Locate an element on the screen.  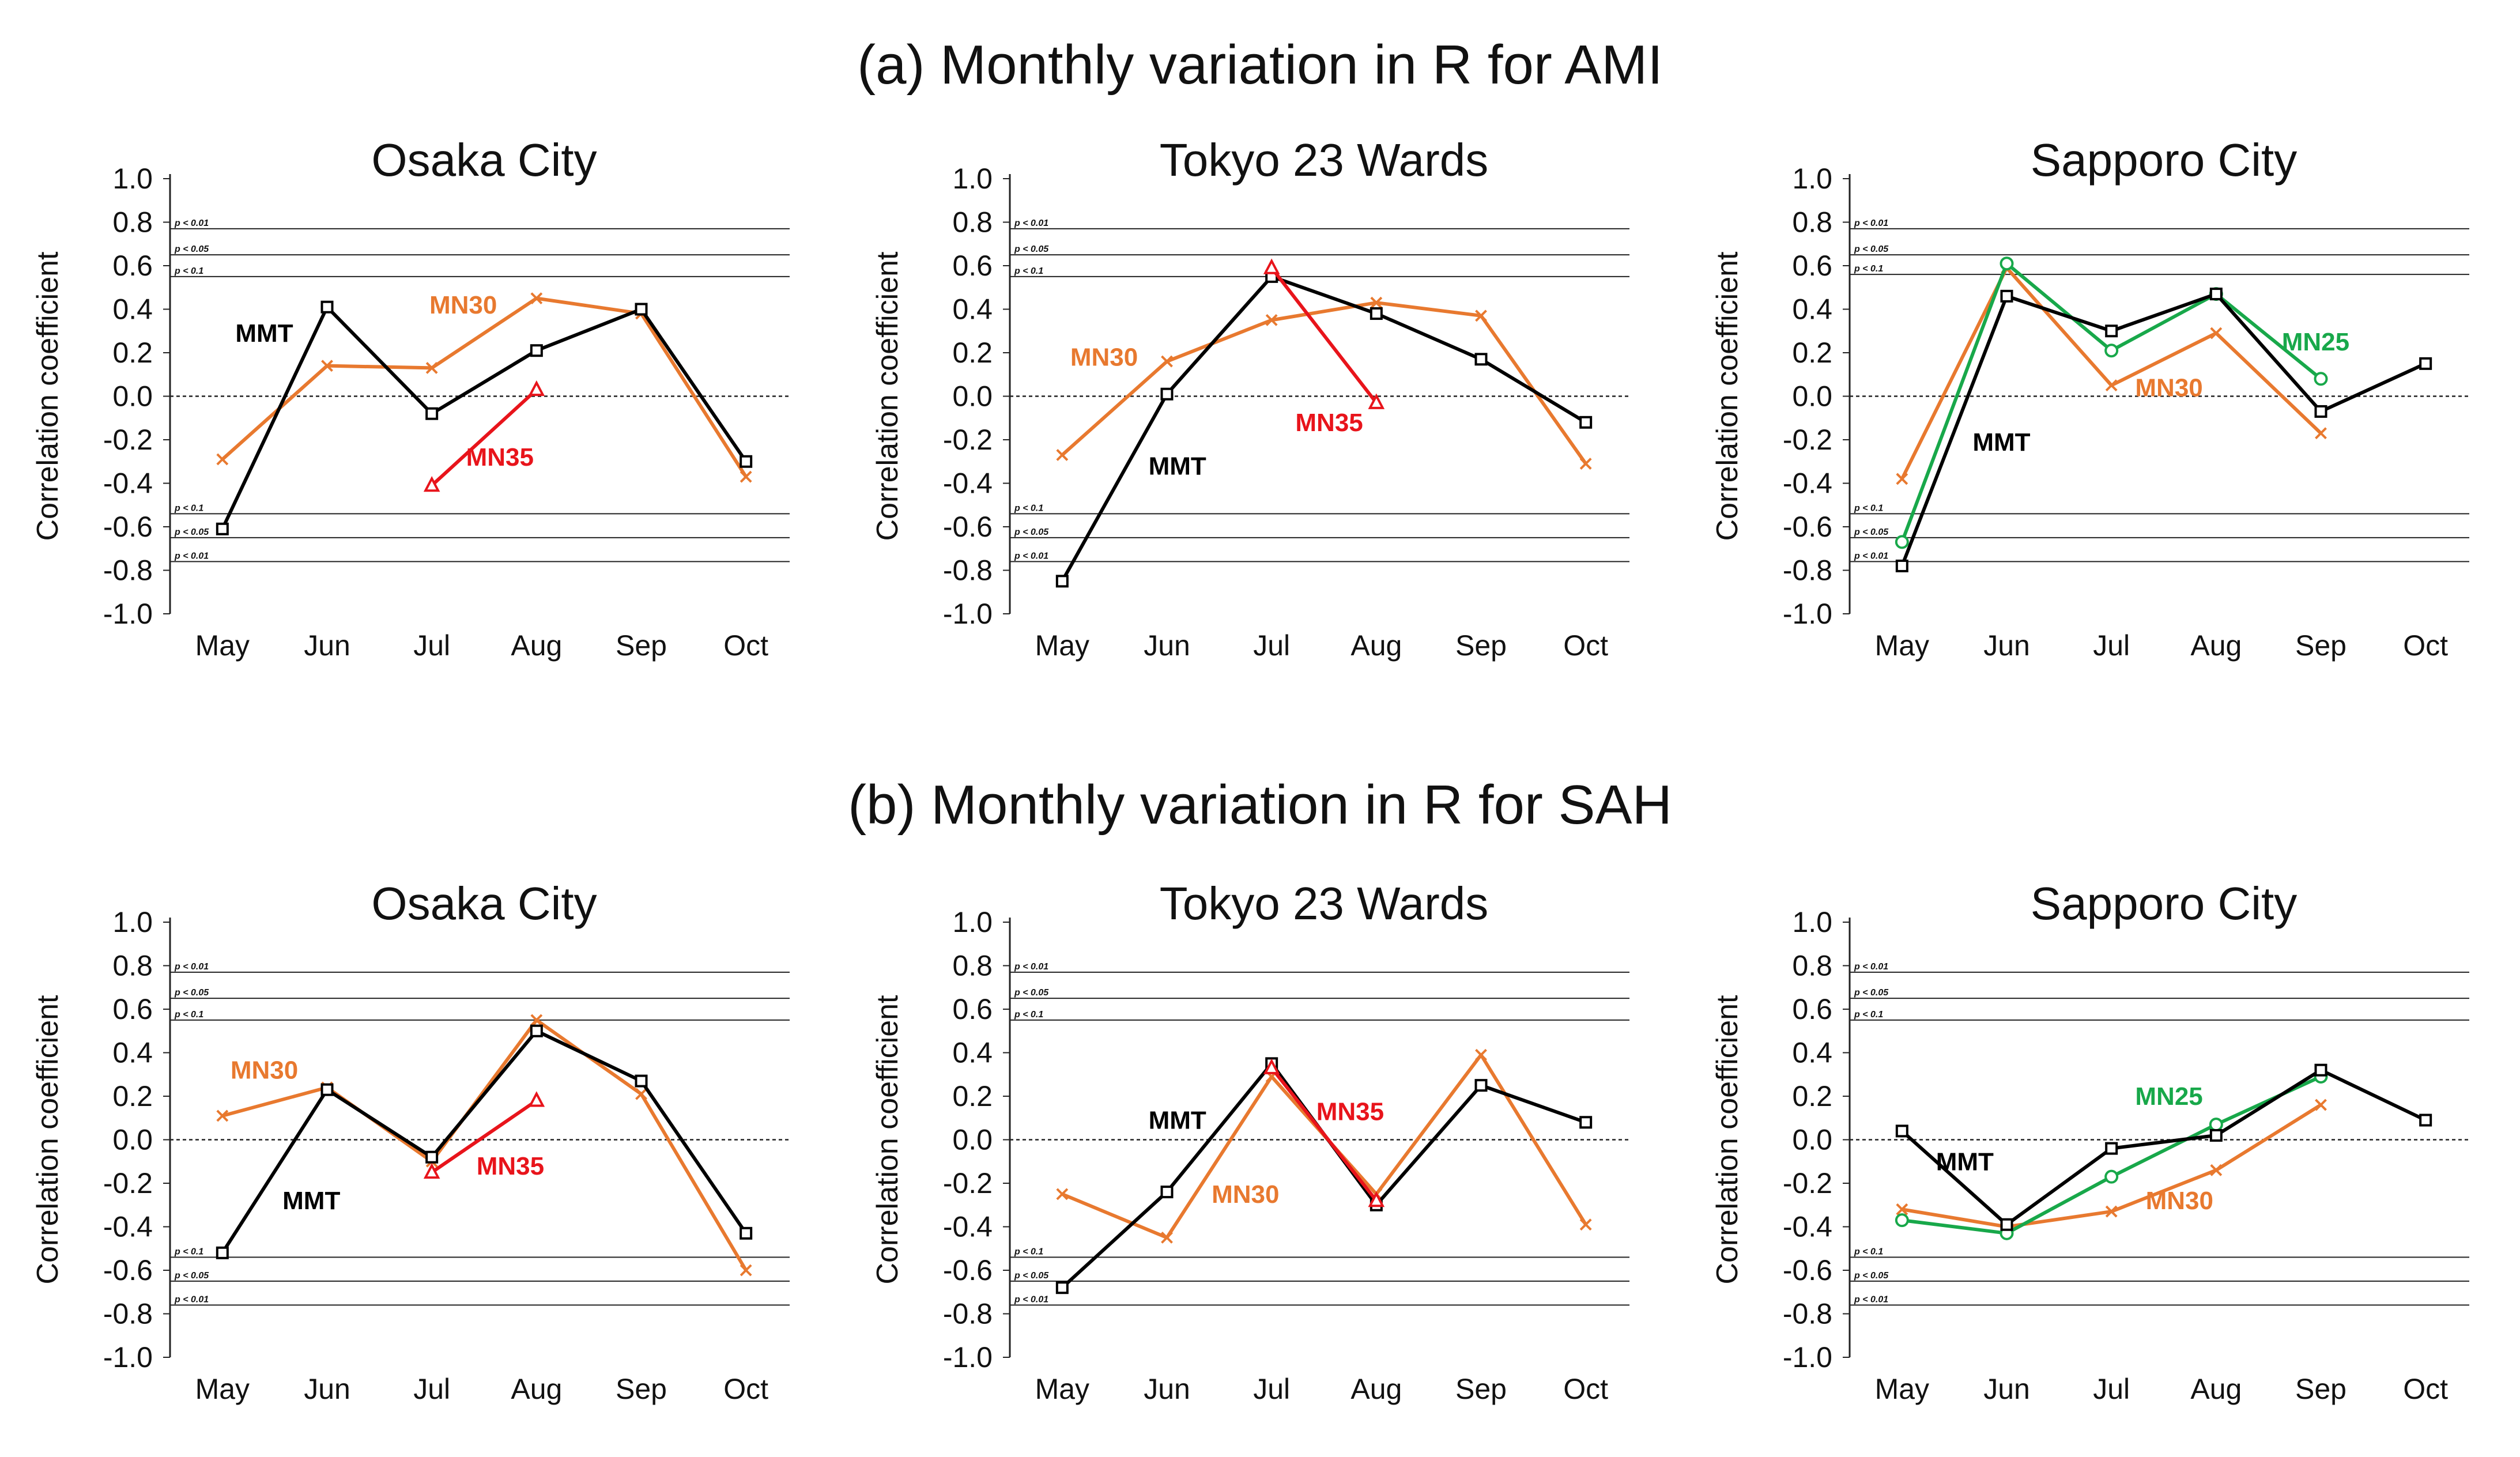
y-tick-label: -1.0 is located at coordinates (968, 1357).